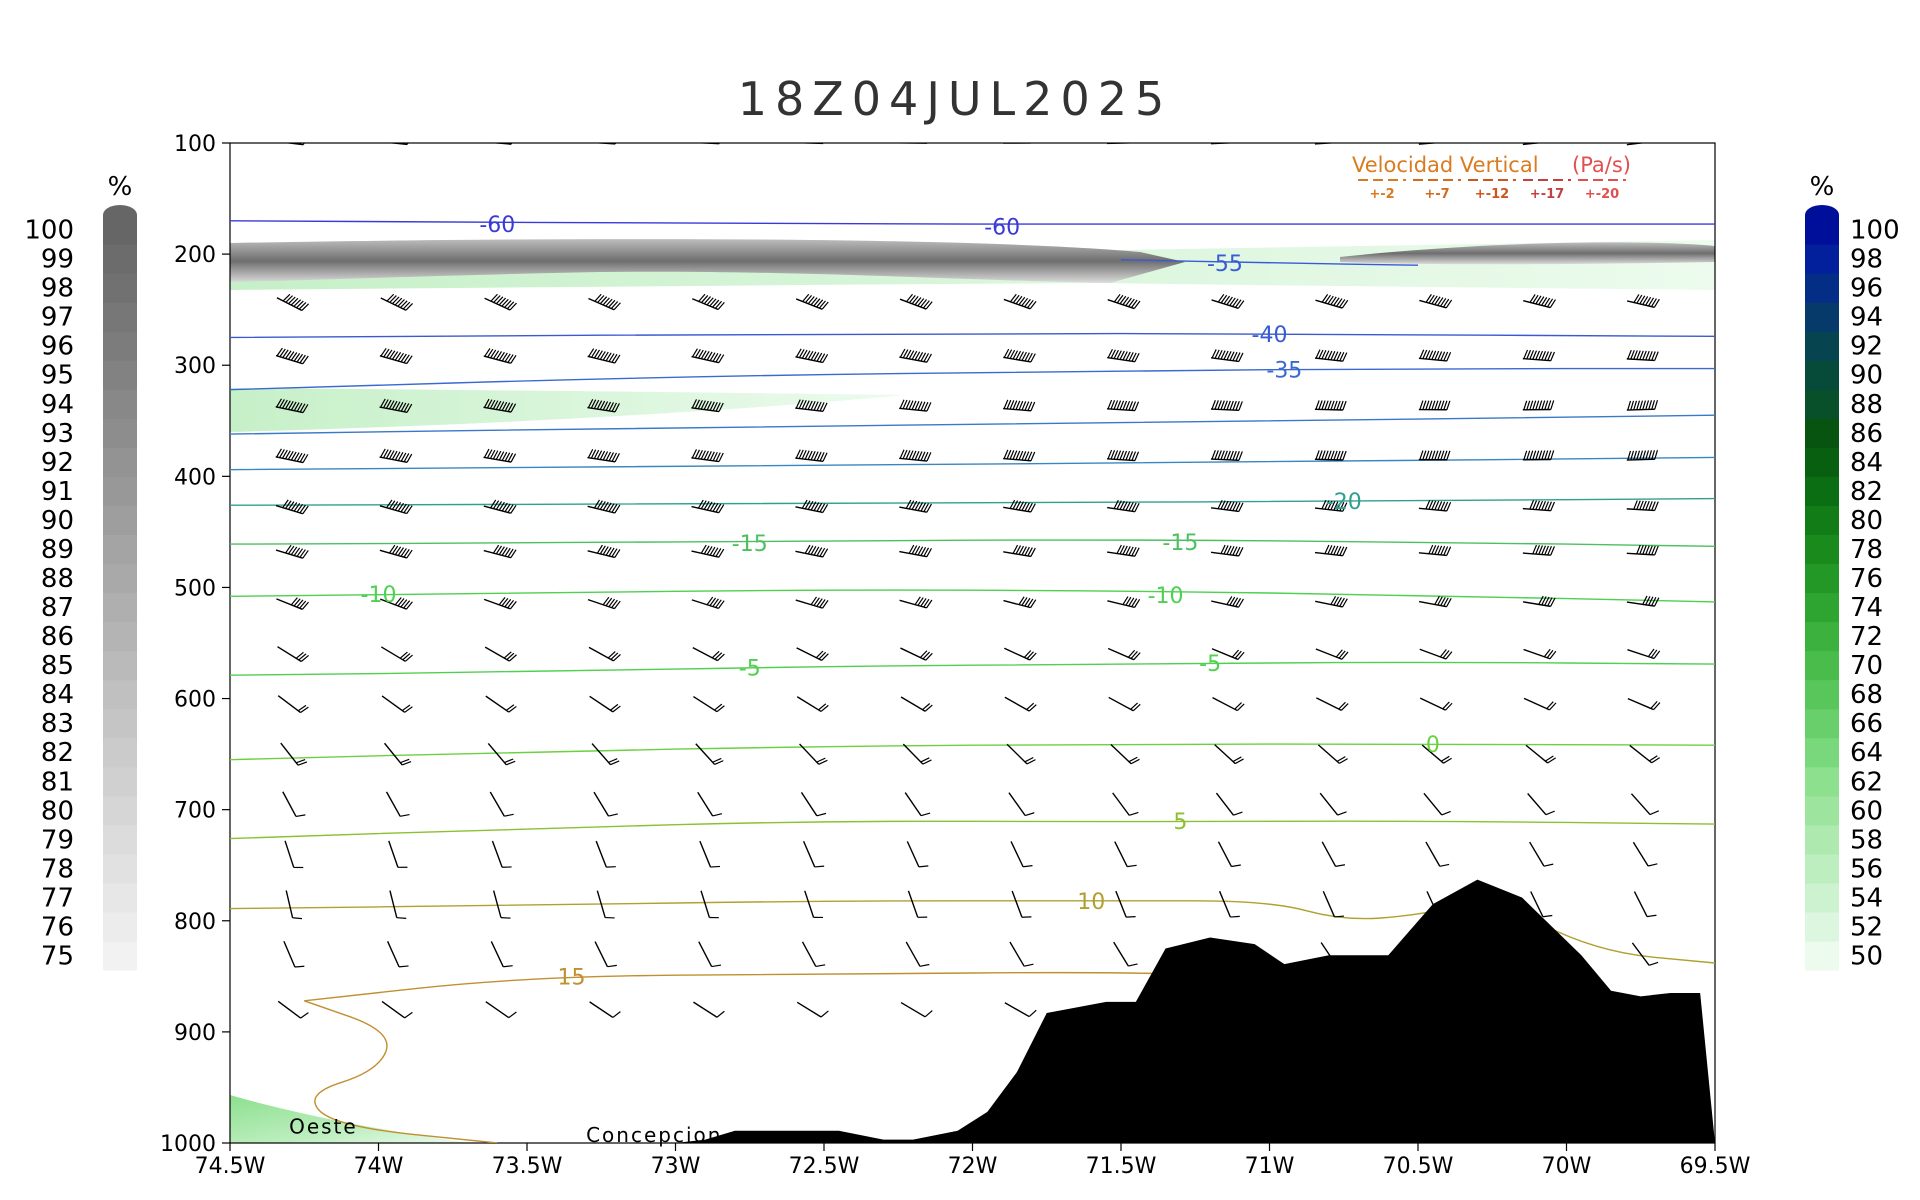  Describe the element at coordinates (379, 595) in the screenshot. I see `contour-label: -10` at that location.